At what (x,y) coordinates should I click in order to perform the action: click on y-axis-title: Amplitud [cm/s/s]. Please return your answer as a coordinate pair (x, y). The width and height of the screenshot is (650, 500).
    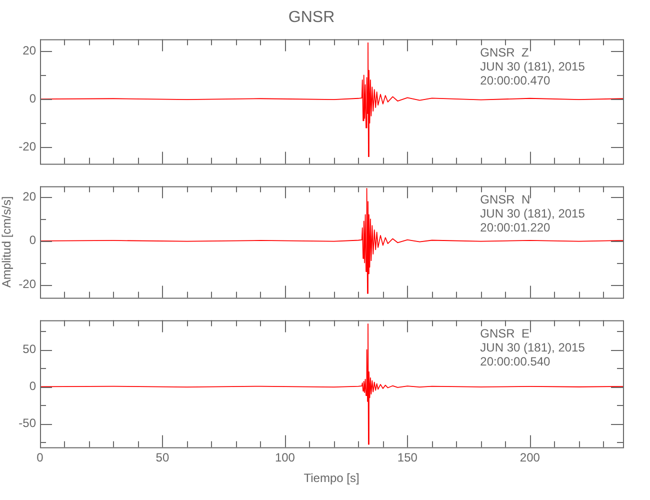
    Looking at the image, I should click on (7, 242).